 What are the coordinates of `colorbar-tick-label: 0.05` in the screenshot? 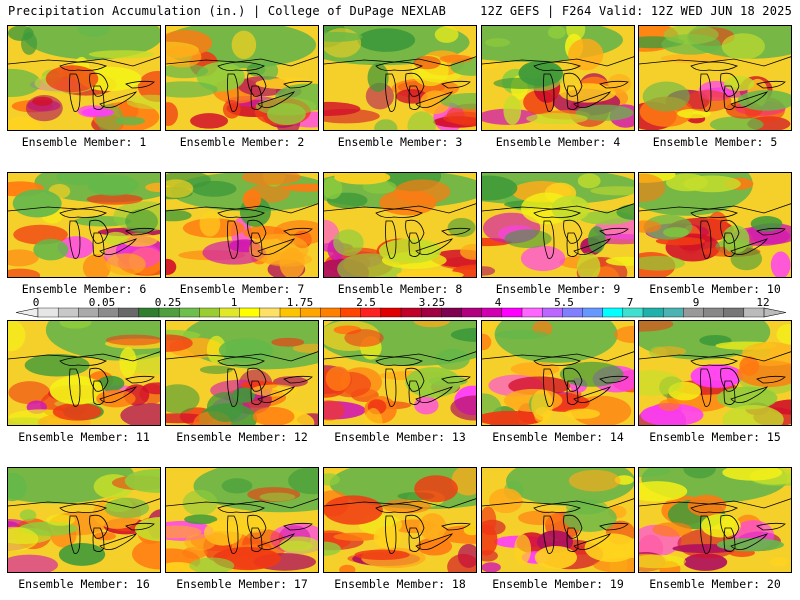 It's located at (102, 302).